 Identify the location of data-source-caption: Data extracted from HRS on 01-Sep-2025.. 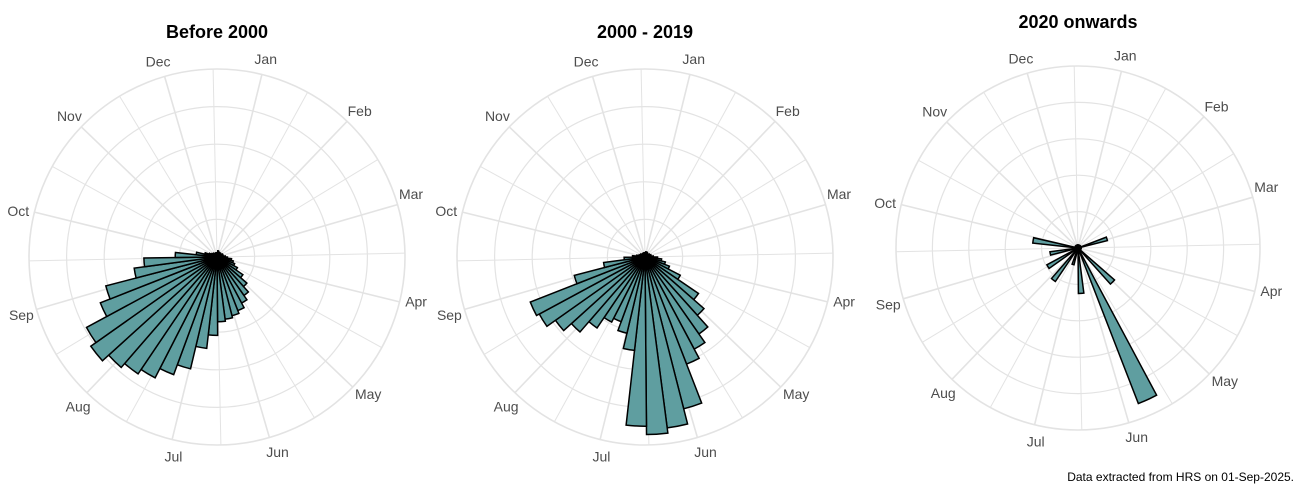
(1180, 477).